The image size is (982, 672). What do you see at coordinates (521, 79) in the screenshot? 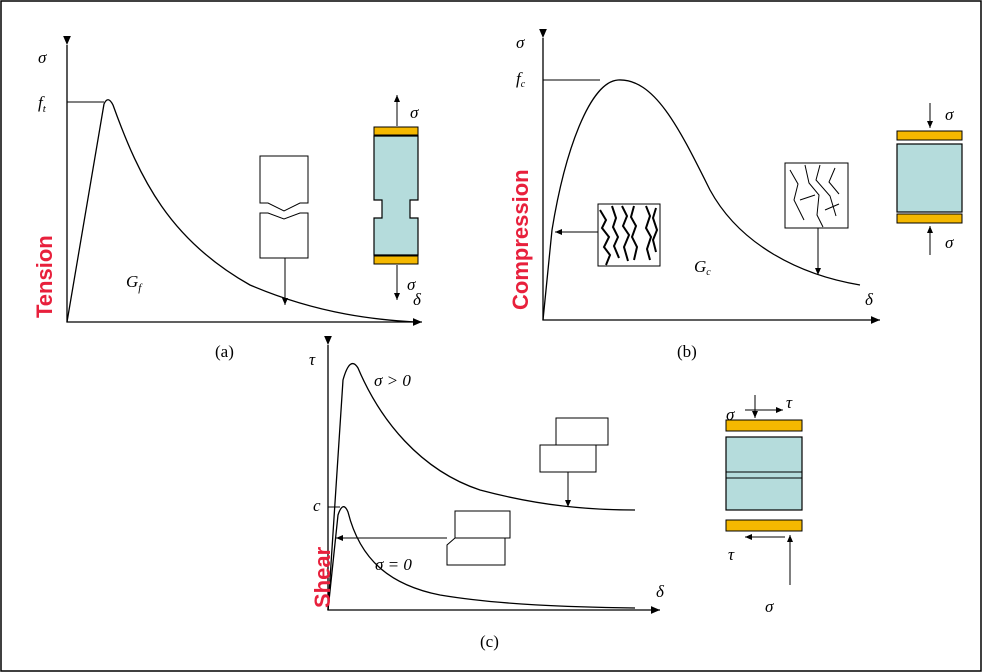
I see `peak-label: fc` at bounding box center [521, 79].